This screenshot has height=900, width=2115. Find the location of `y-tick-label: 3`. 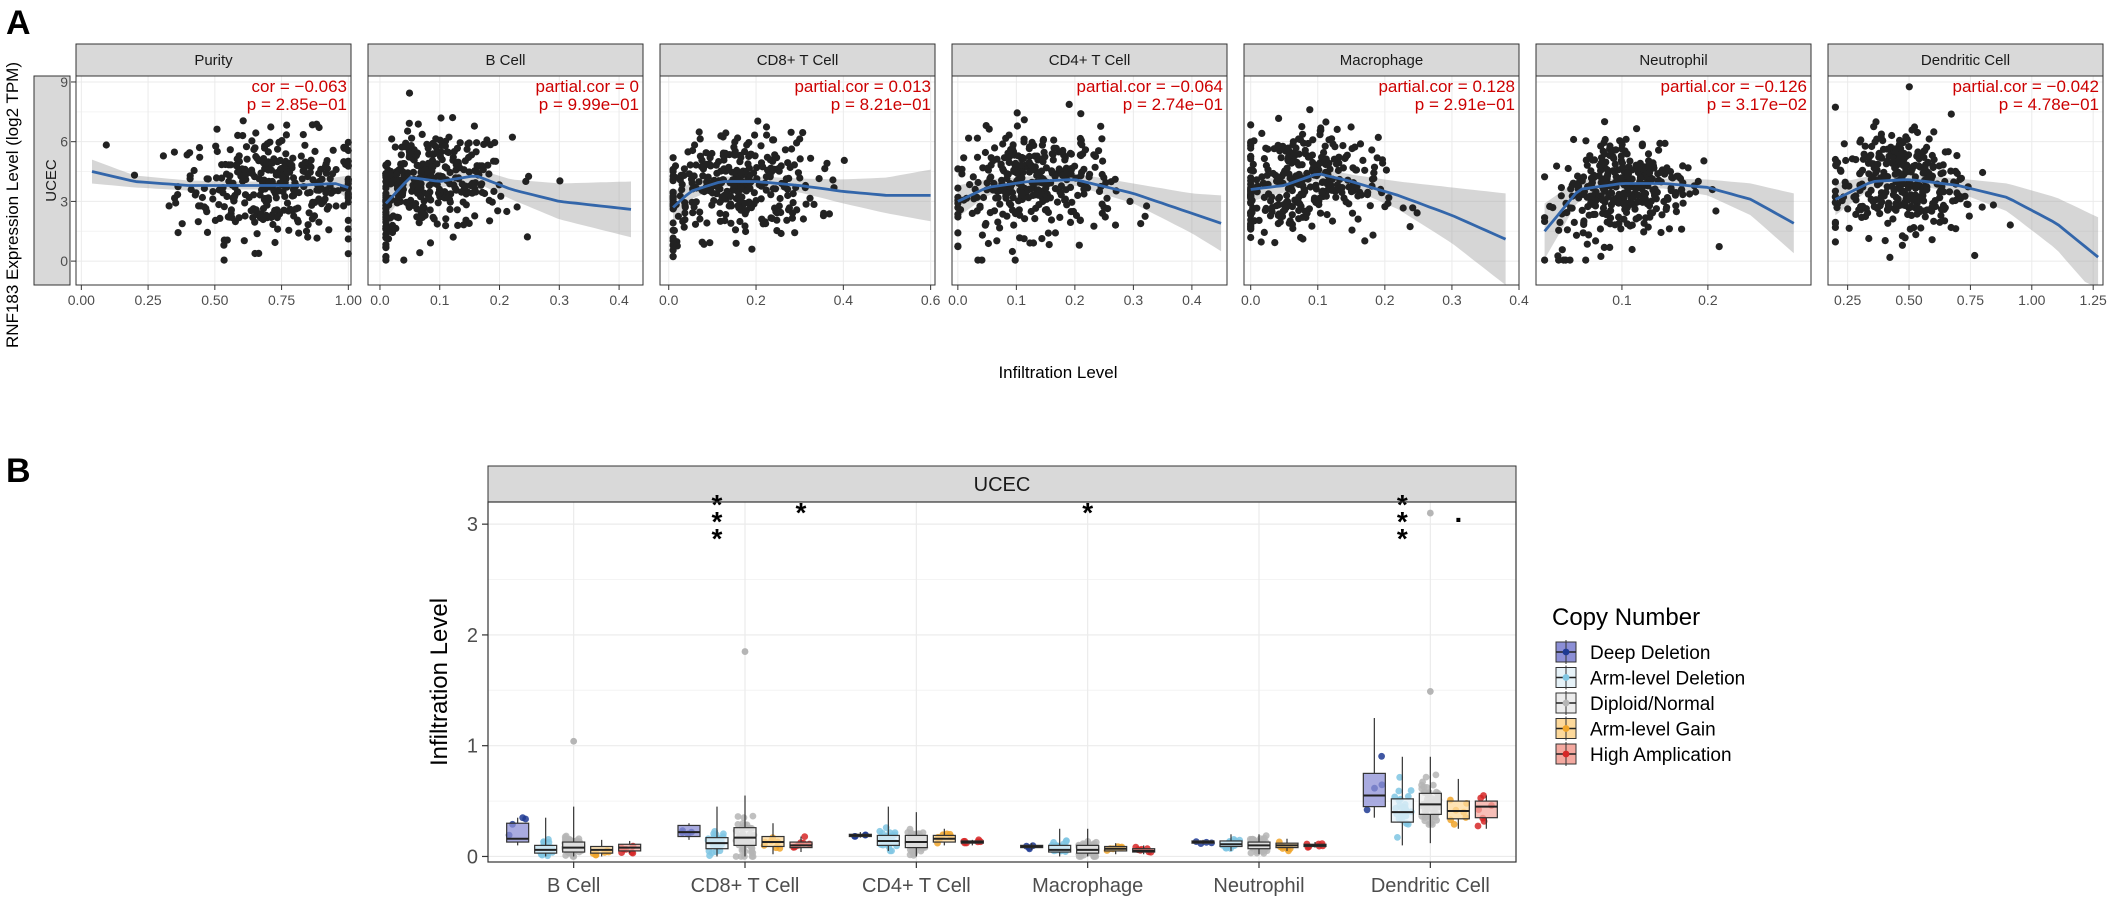

y-tick-label: 3 is located at coordinates (472, 525).